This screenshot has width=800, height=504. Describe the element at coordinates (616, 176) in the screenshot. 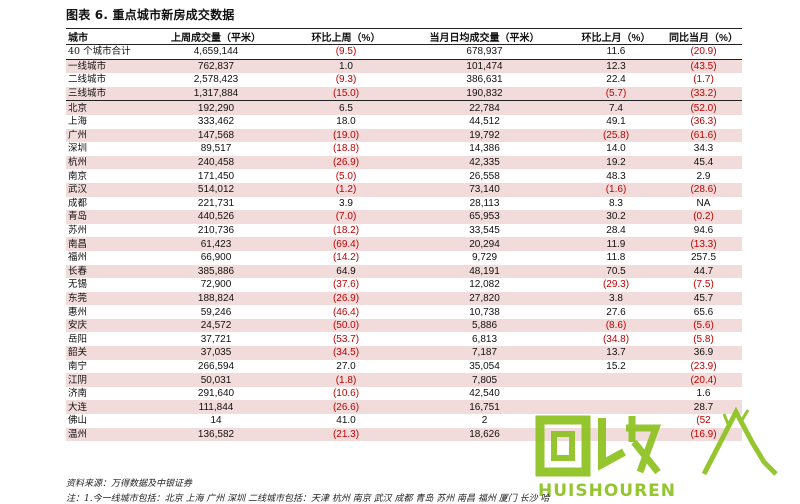

I see `cell-mom: 48.3` at that location.